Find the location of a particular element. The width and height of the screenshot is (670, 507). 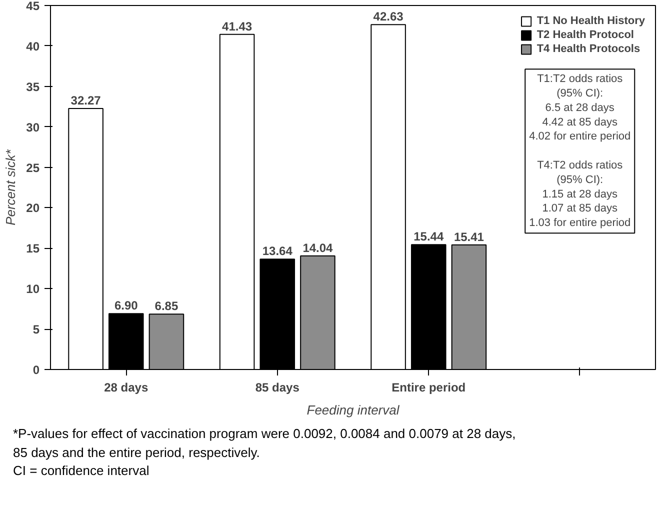

text: 85 days and the entire period, respectively. is located at coordinates (136, 452).